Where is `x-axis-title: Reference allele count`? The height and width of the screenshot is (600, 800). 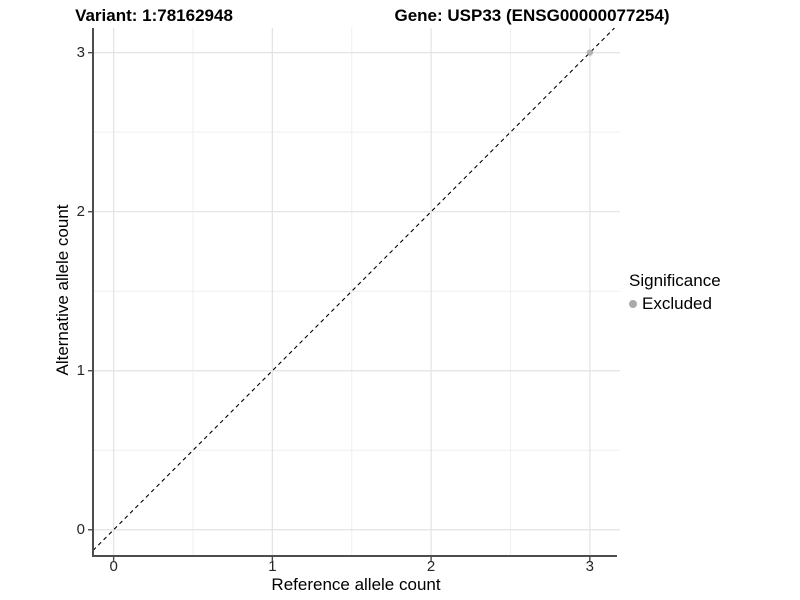 x-axis-title: Reference allele count is located at coordinates (356, 584).